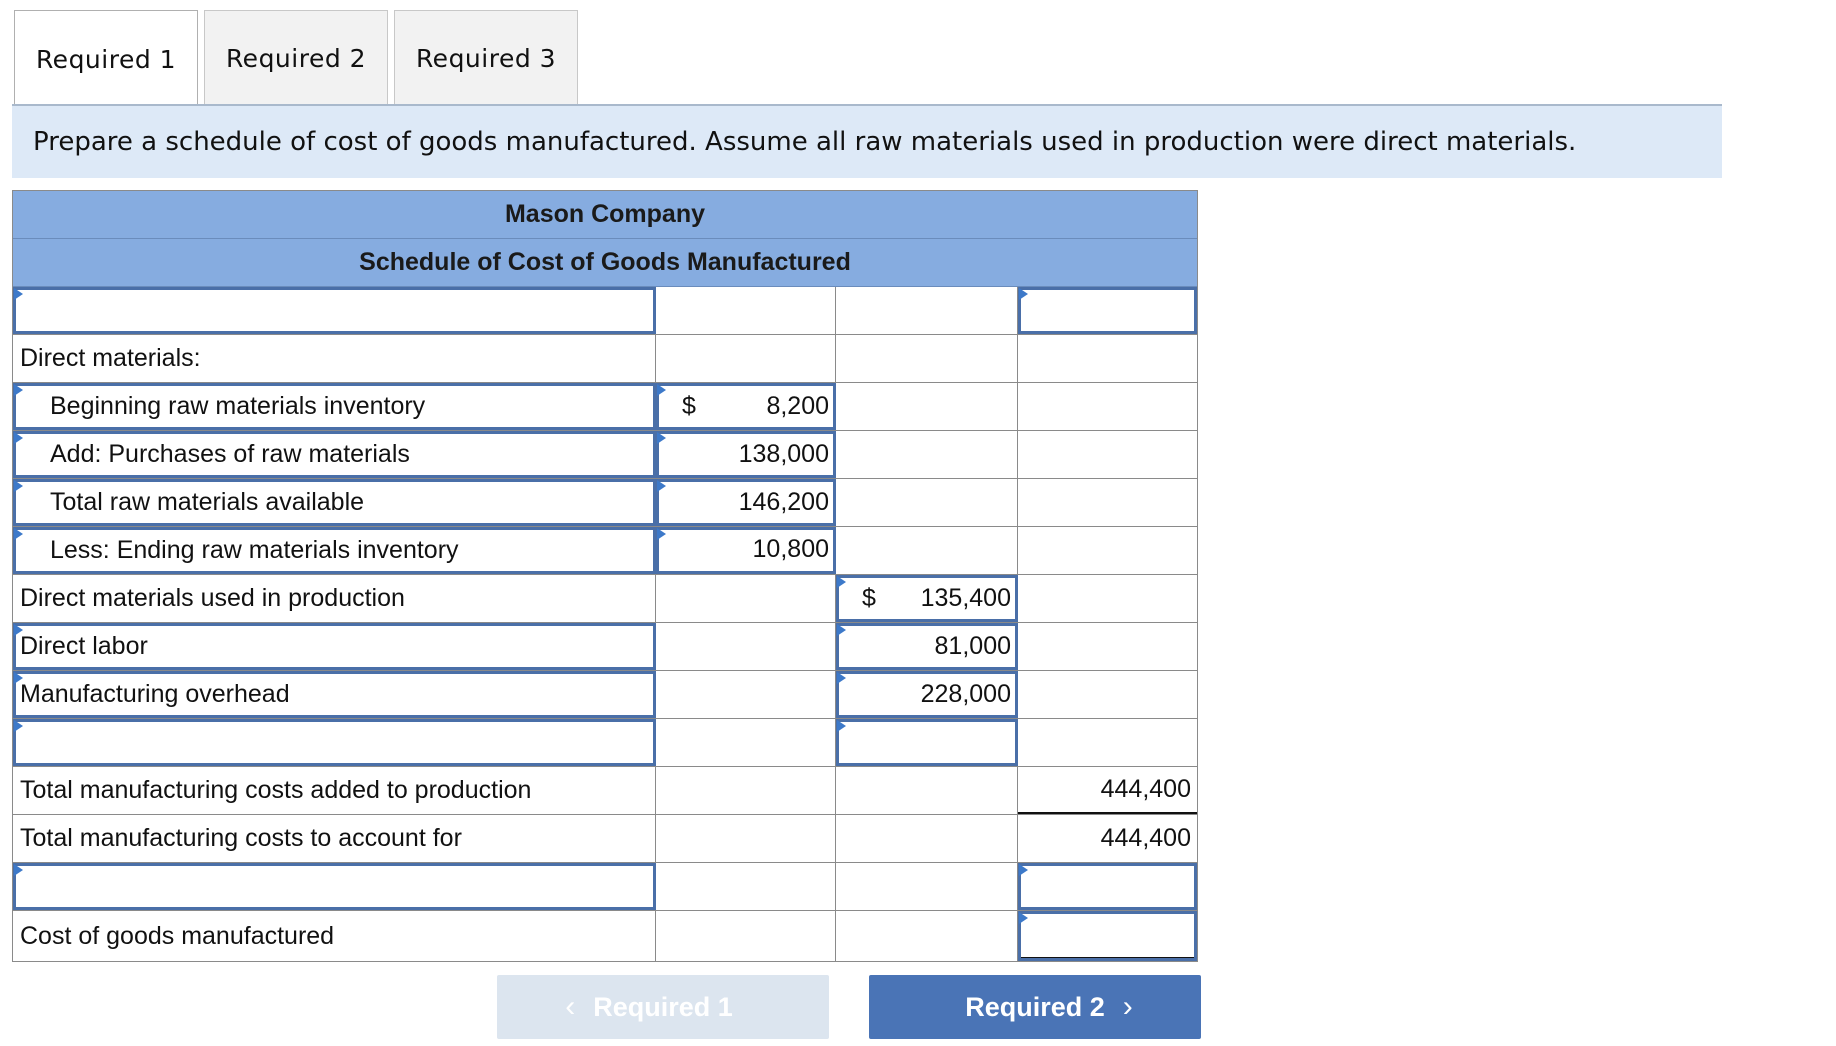  What do you see at coordinates (334, 646) in the screenshot?
I see `label-dropdown: Direct labor` at bounding box center [334, 646].